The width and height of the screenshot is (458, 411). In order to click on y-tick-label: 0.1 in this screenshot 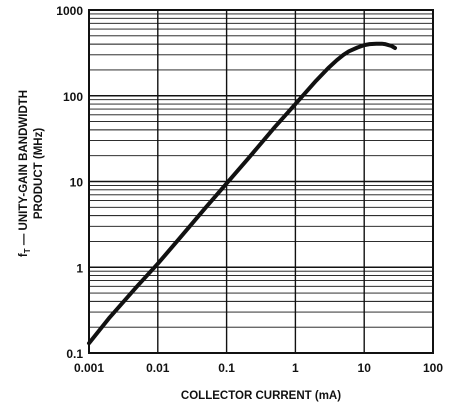, I will do `click(74, 354)`.